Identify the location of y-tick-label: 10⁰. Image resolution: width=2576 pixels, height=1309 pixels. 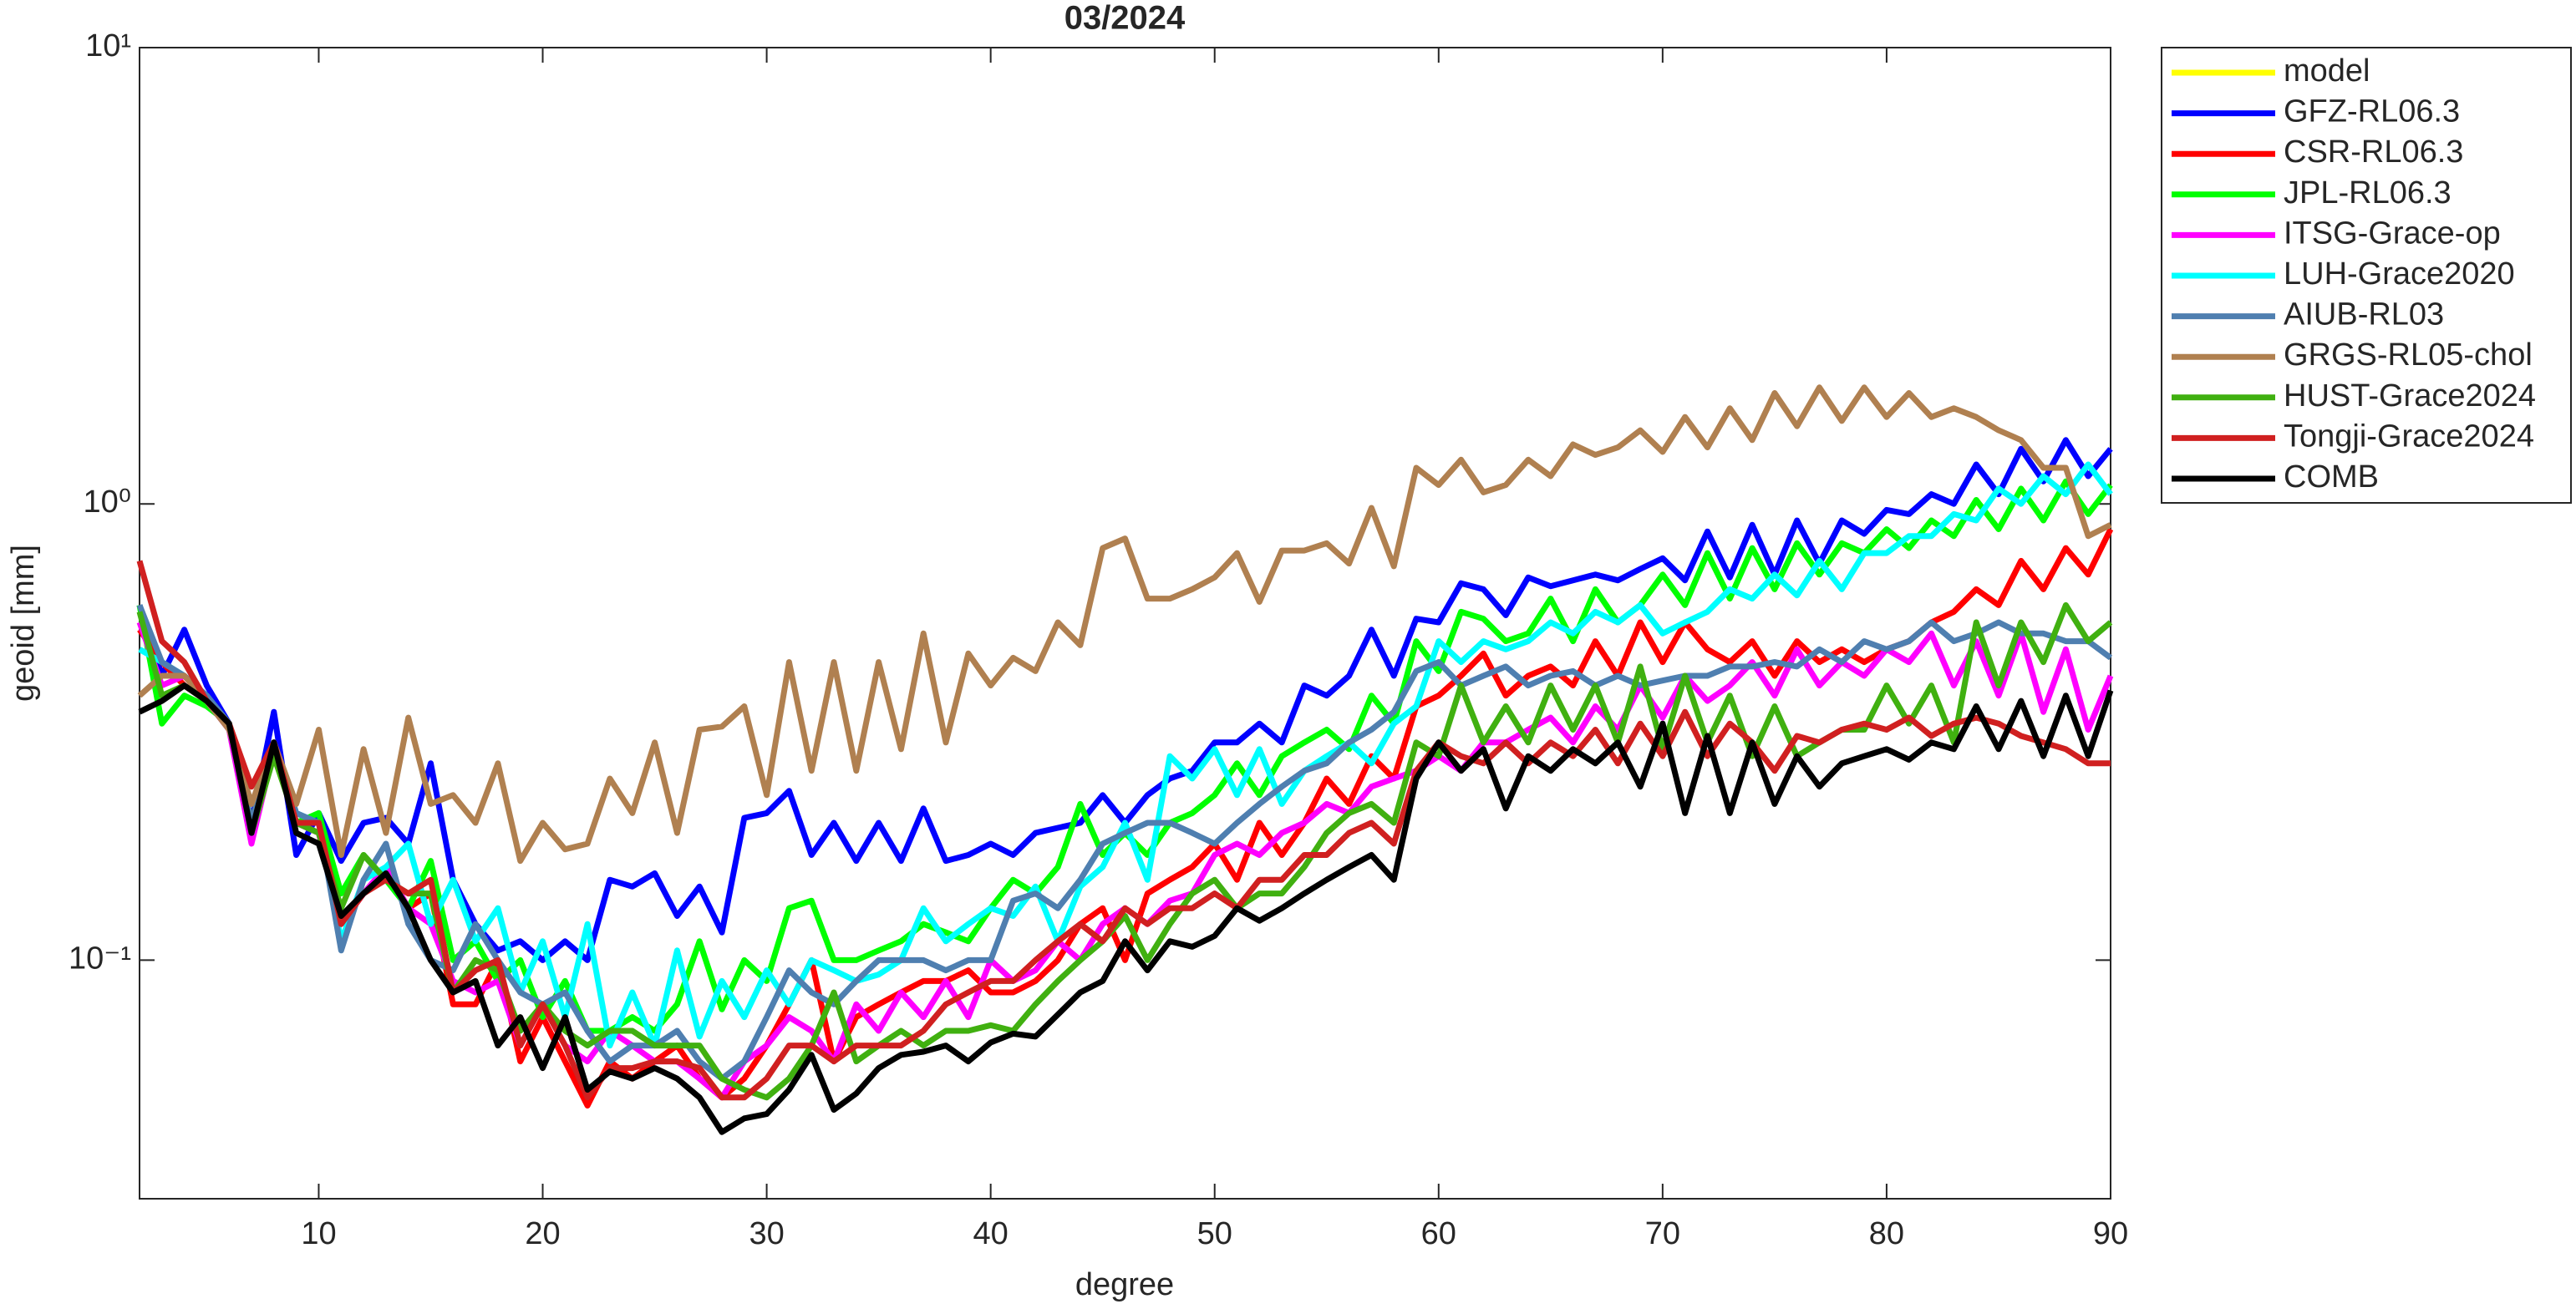
(107, 503).